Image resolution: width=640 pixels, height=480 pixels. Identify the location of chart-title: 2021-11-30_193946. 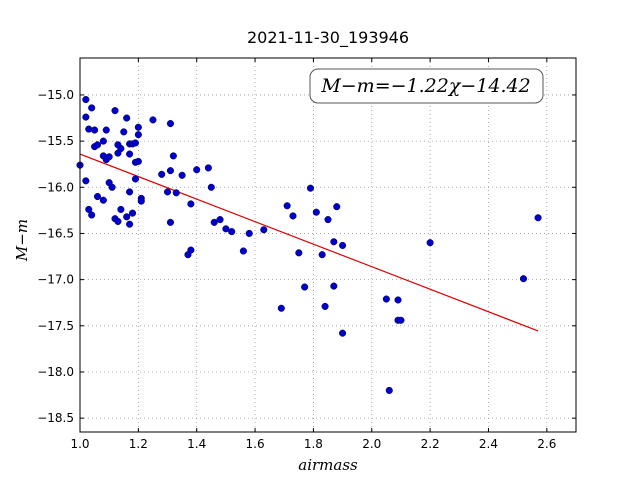
(328, 38).